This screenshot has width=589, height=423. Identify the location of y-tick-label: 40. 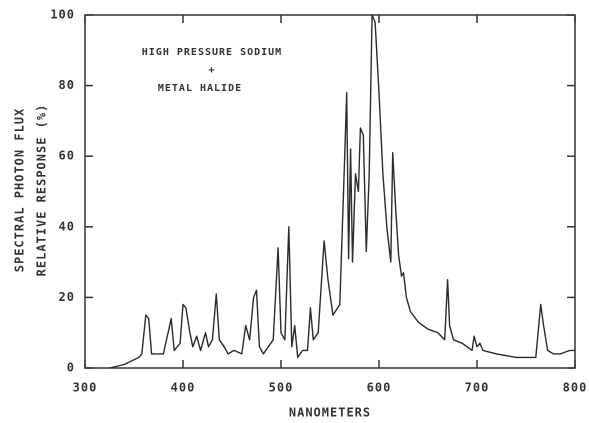
(67, 226).